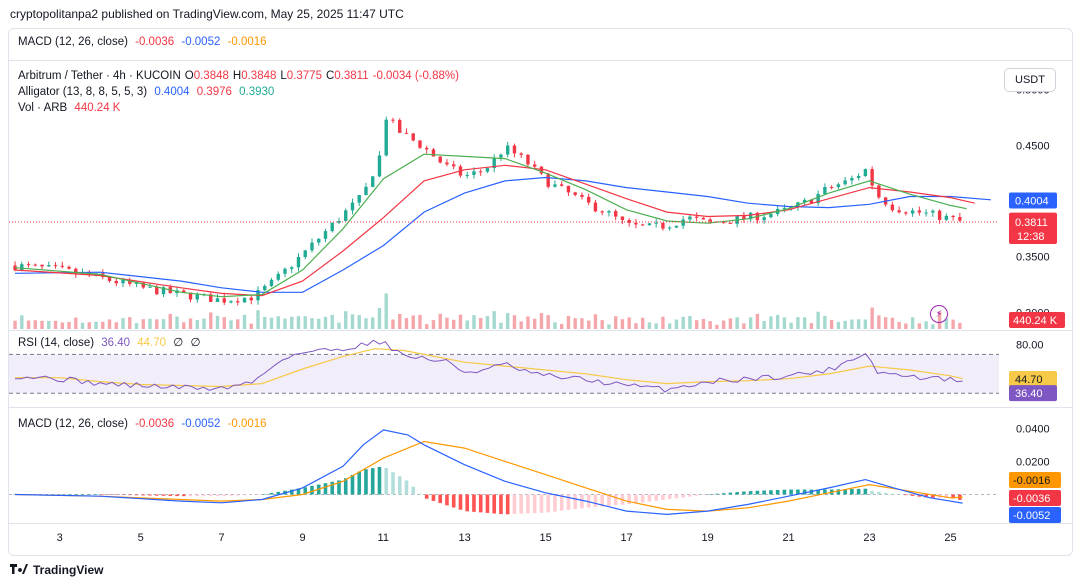  Describe the element at coordinates (83, 92) in the screenshot. I see `alligator-label: Alligator (13, 8, 8, 5, 5, 3)` at that location.